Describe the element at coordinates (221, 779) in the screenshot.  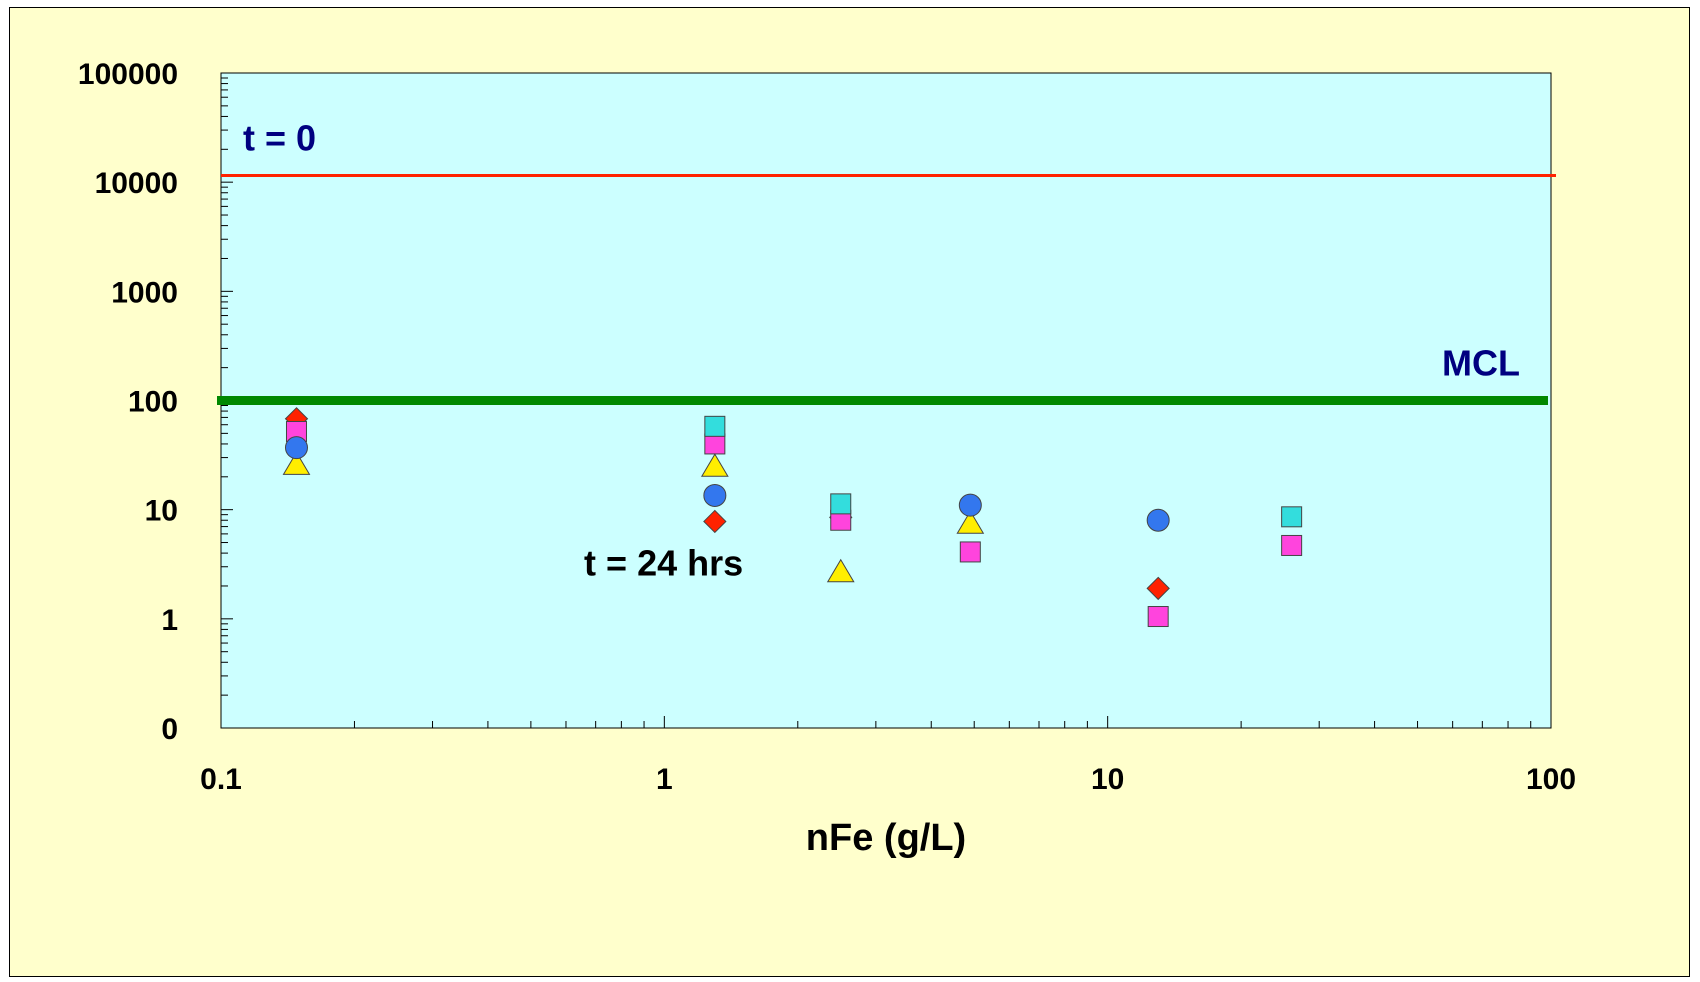
I see `x-tick-label: 0.1` at that location.